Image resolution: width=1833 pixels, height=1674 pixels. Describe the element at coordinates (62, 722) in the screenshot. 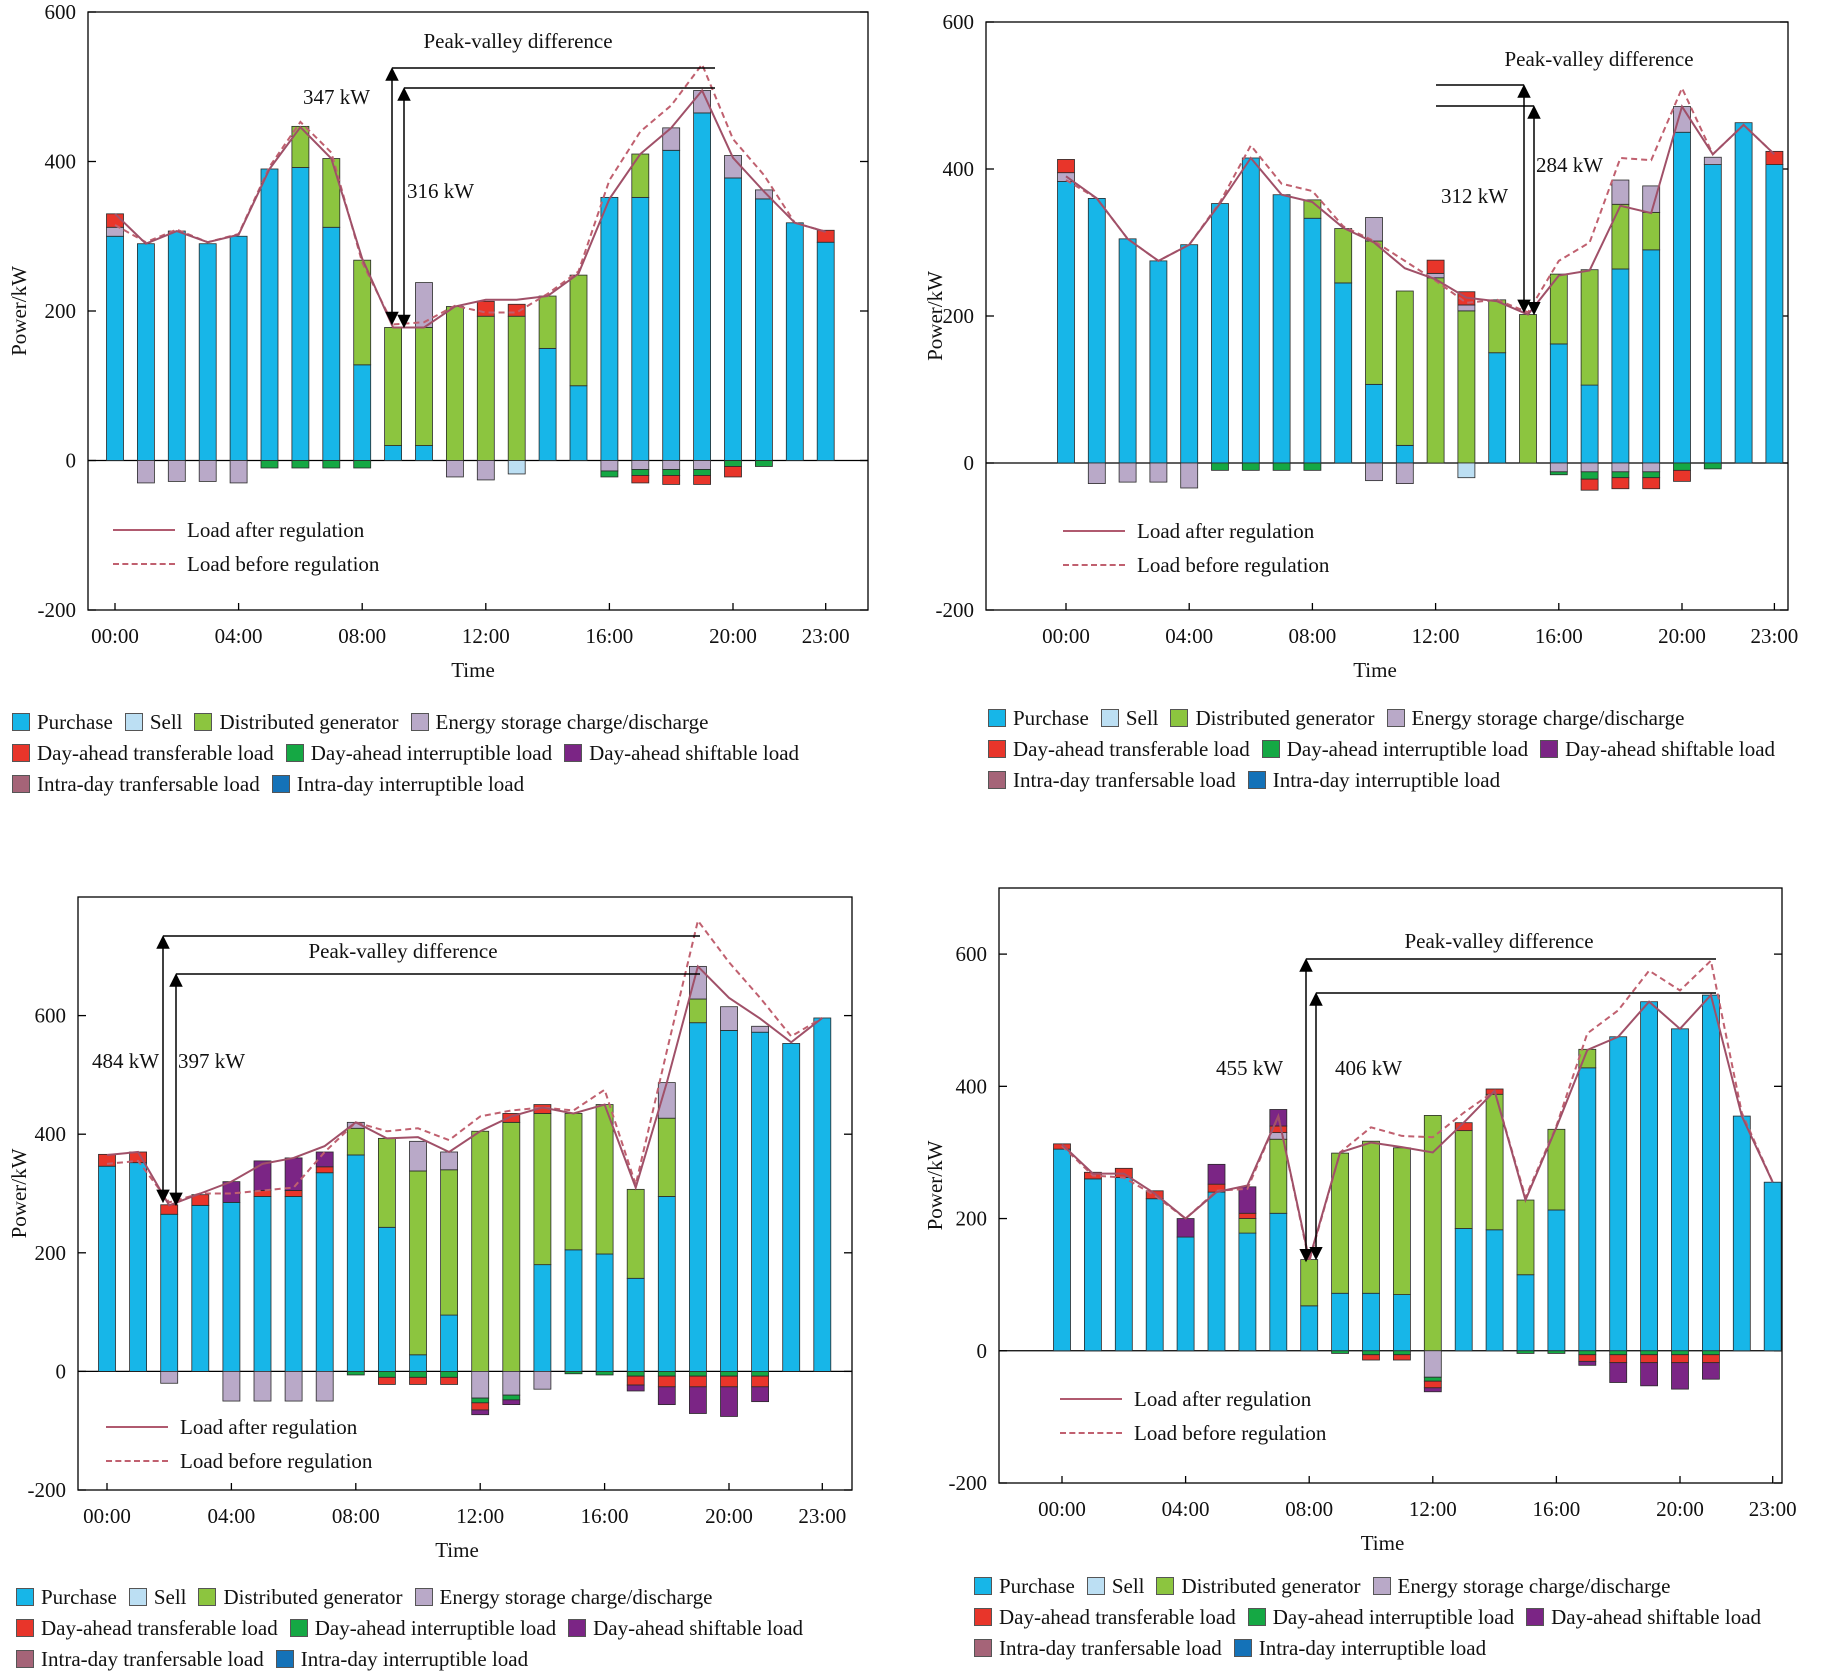

I see `legend-item-purchase: Purchase` at that location.